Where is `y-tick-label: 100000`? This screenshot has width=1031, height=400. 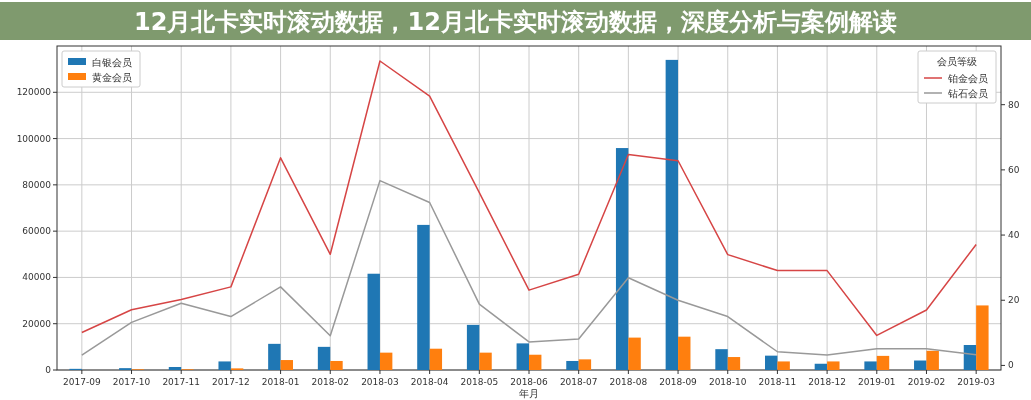
y-tick-label: 100000 is located at coordinates (34, 138).